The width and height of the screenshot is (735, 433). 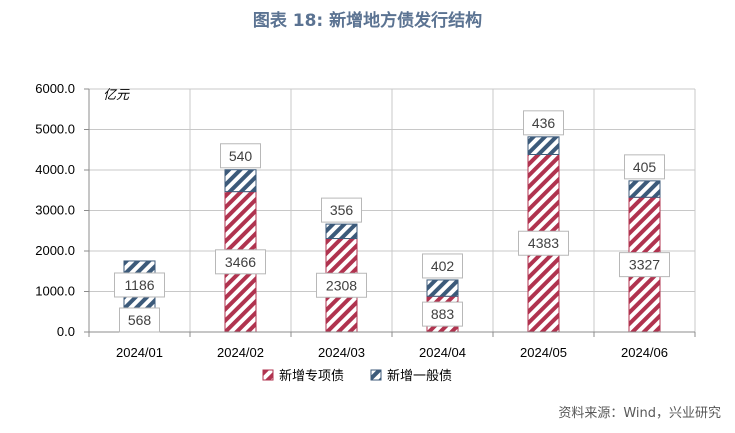 I want to click on y-tick-label: 5000.0, so click(x=55, y=129).